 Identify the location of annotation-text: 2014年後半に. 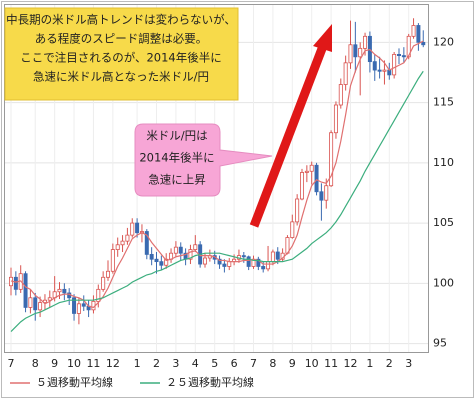
(176, 158).